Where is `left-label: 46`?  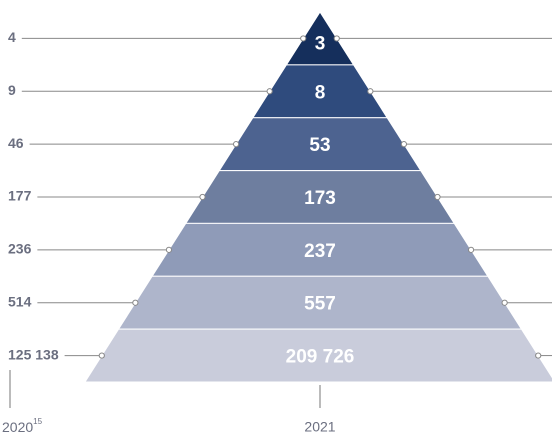 left-label: 46 is located at coordinates (16, 143).